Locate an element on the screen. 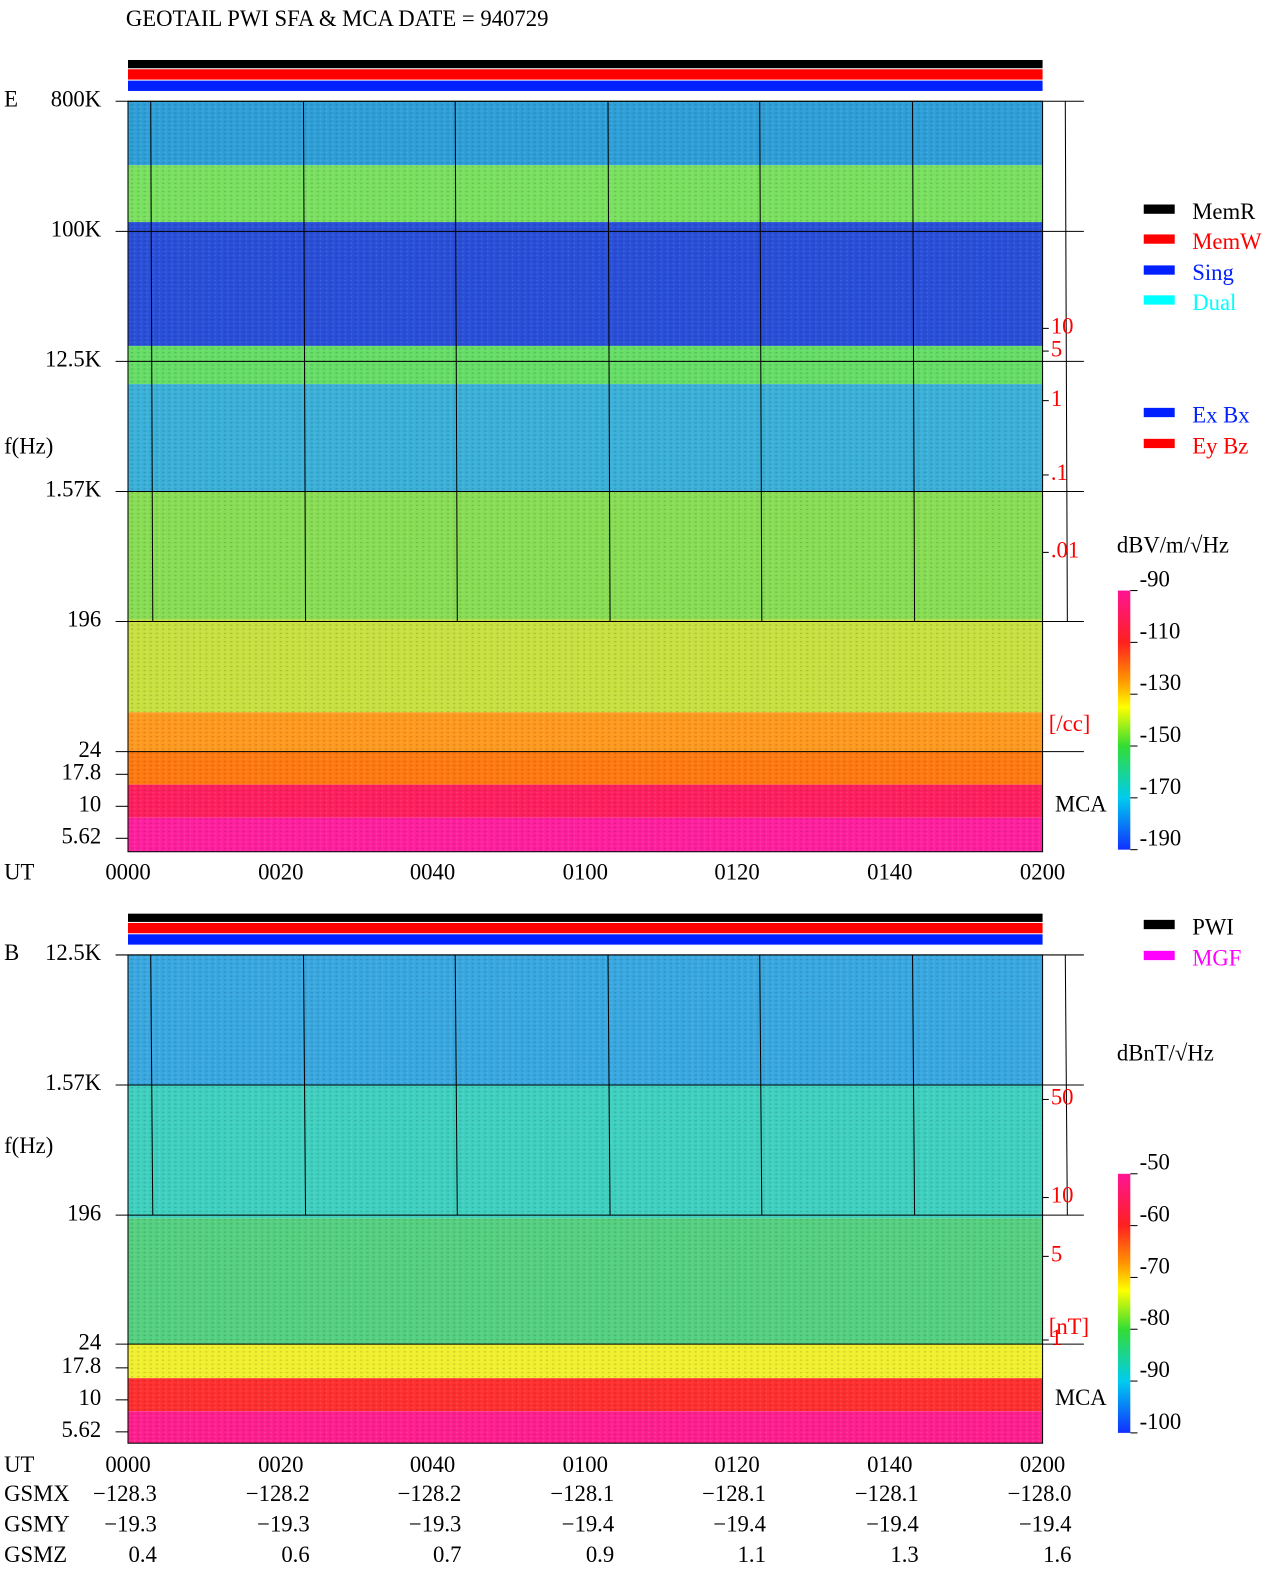 This screenshot has height=1593, width=1280. orbit-value: −128.1 is located at coordinates (887, 1493).